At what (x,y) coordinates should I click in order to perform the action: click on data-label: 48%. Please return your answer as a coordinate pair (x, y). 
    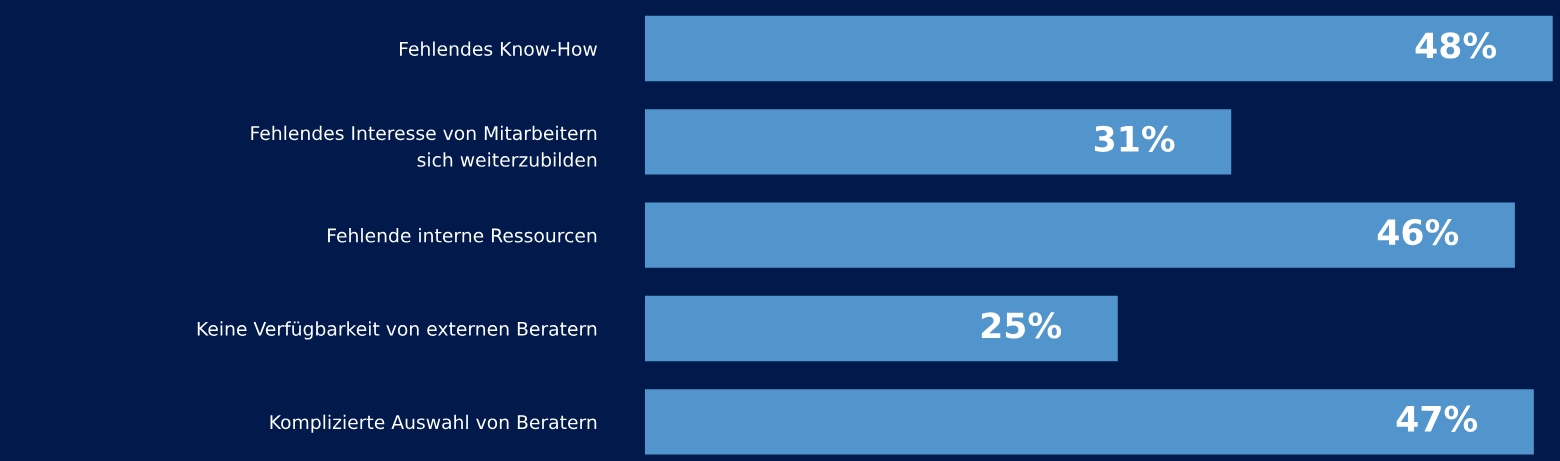
    Looking at the image, I should click on (1456, 45).